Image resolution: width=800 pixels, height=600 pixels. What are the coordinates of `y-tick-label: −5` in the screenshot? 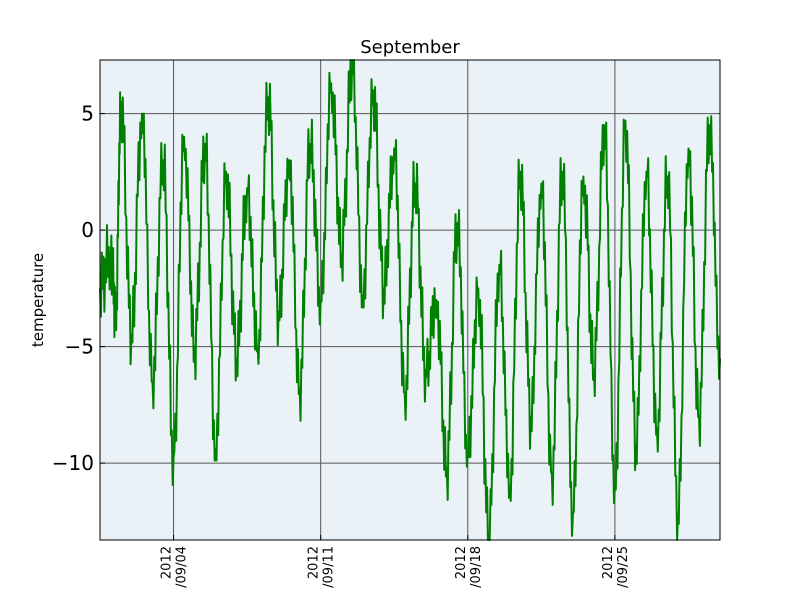 It's located at (79, 347).